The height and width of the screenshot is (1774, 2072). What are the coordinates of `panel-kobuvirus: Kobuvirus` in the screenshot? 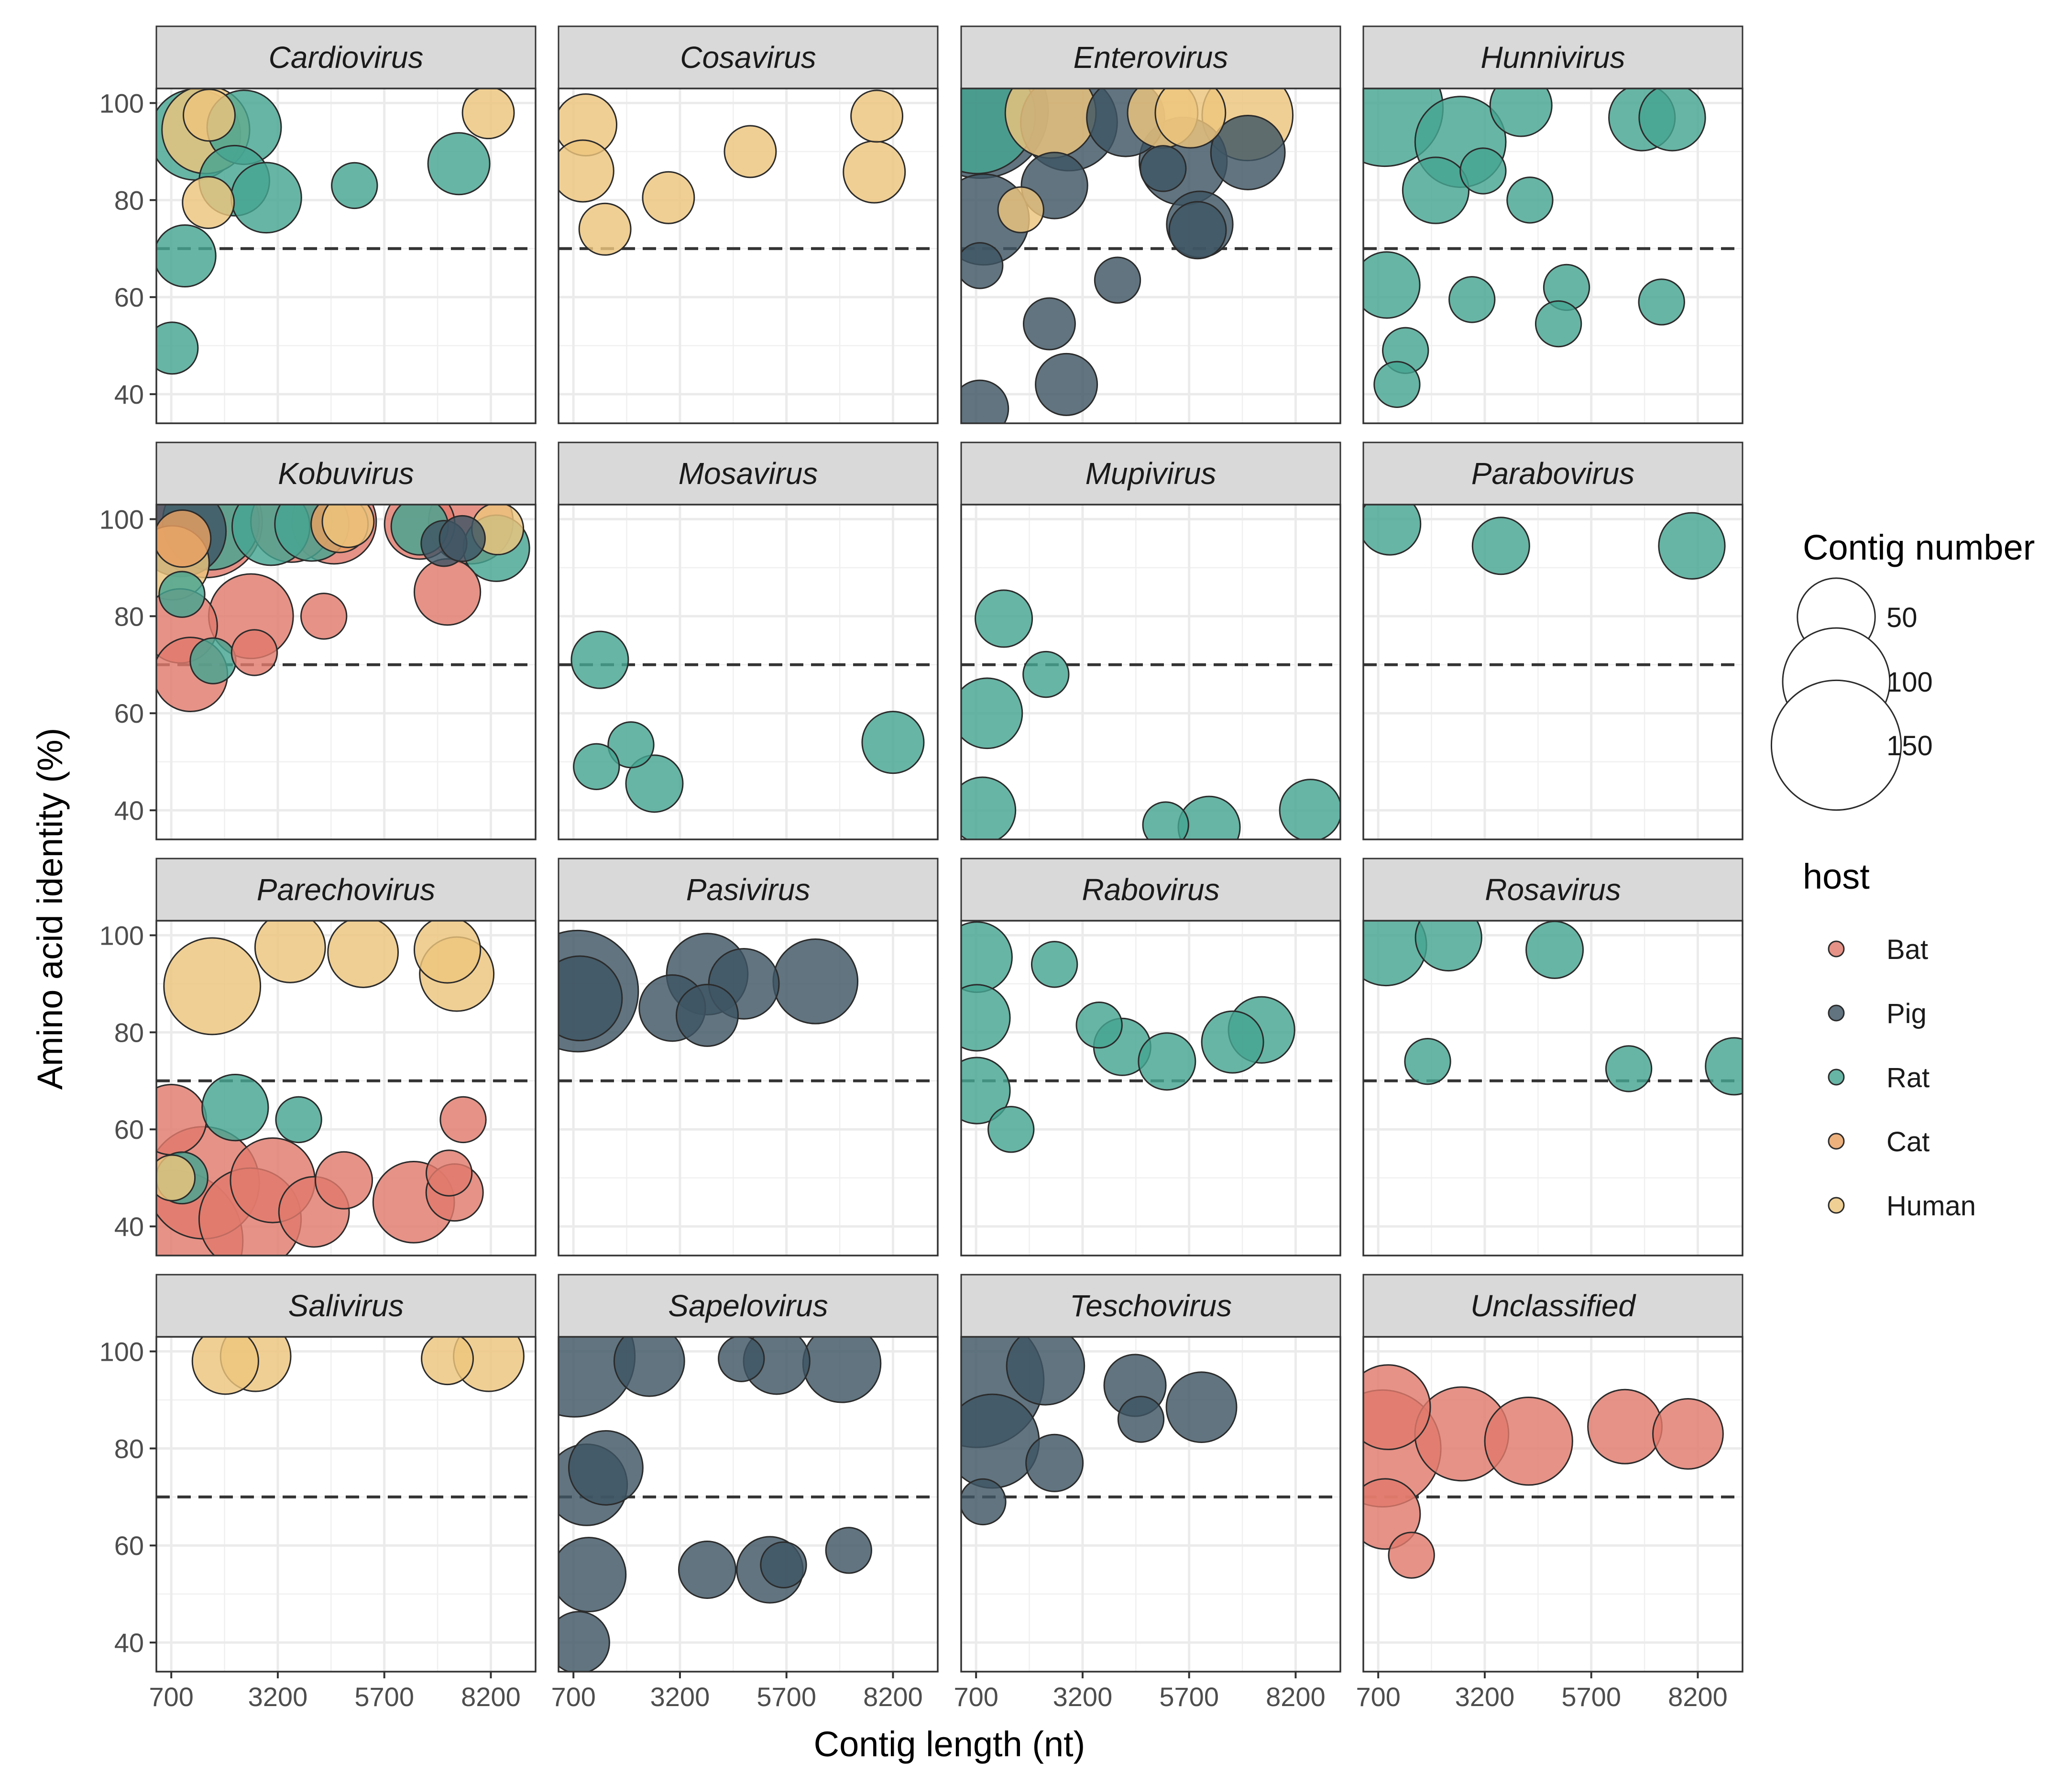 It's located at (346, 640).